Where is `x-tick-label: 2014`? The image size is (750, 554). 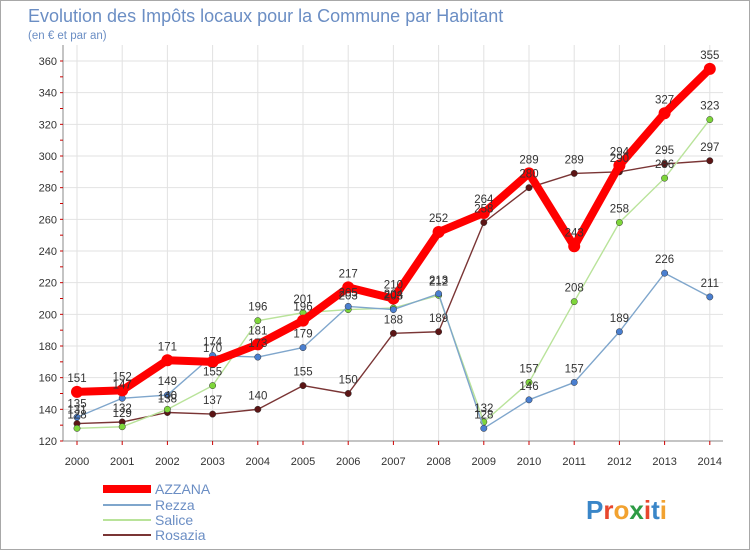
x-tick-label: 2014 is located at coordinates (710, 462).